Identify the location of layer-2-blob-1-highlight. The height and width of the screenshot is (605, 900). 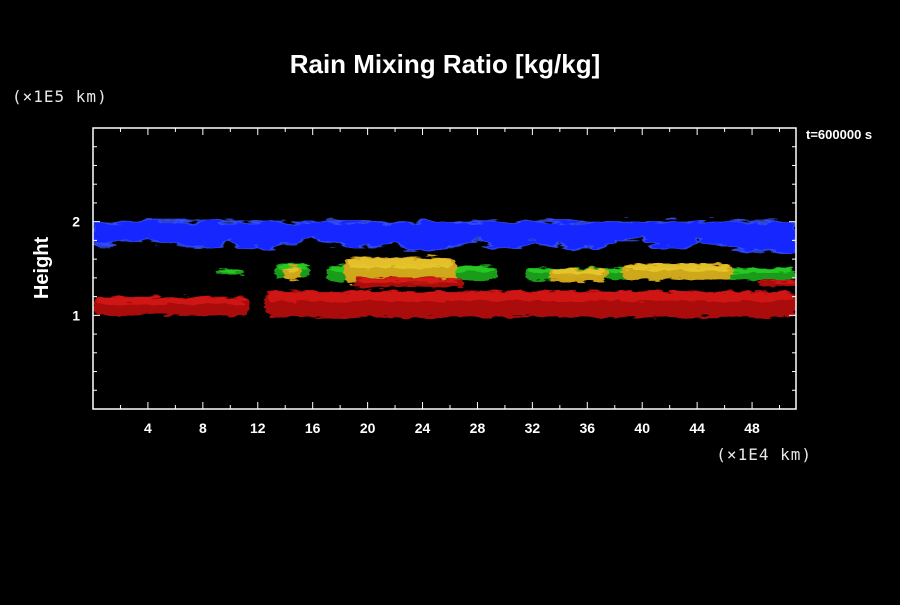
(400, 263).